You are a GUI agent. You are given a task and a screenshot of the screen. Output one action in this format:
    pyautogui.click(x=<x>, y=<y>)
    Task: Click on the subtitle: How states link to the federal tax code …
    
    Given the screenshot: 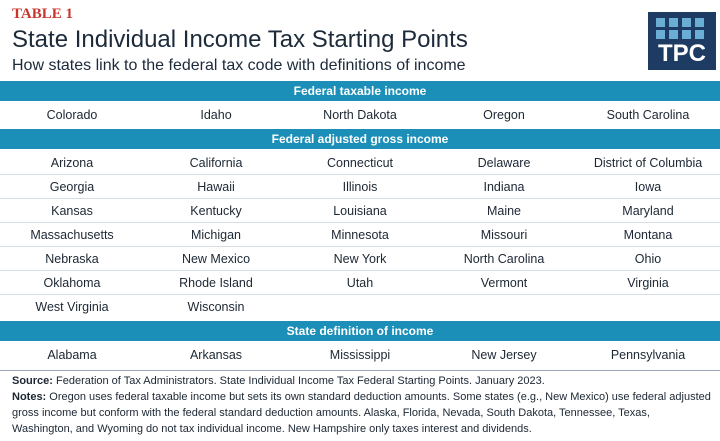 What is the action you would take?
    pyautogui.click(x=239, y=65)
    